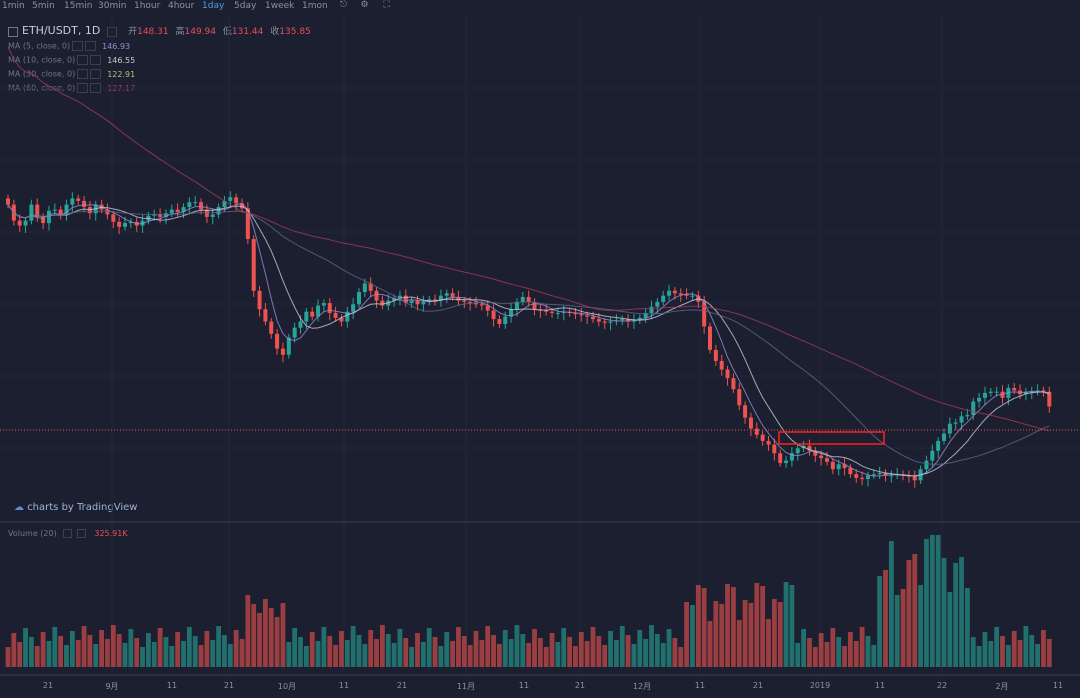  I want to click on low-value: 131.44, so click(247, 32).